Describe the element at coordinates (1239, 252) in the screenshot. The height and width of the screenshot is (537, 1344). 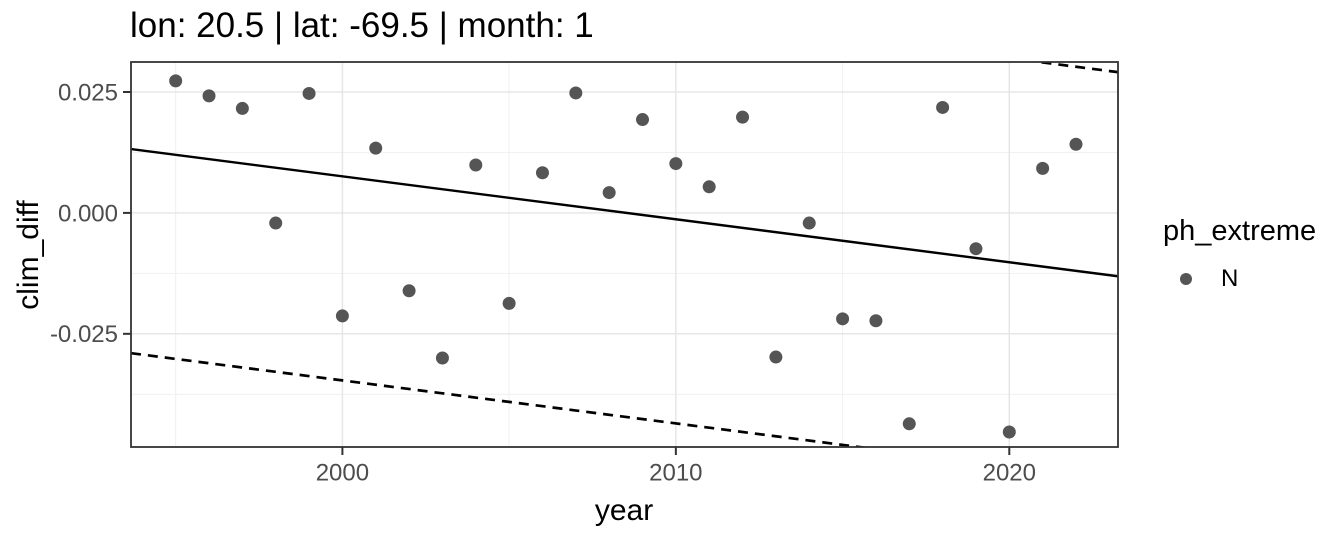
I see `legend: ph_extreme N` at that location.